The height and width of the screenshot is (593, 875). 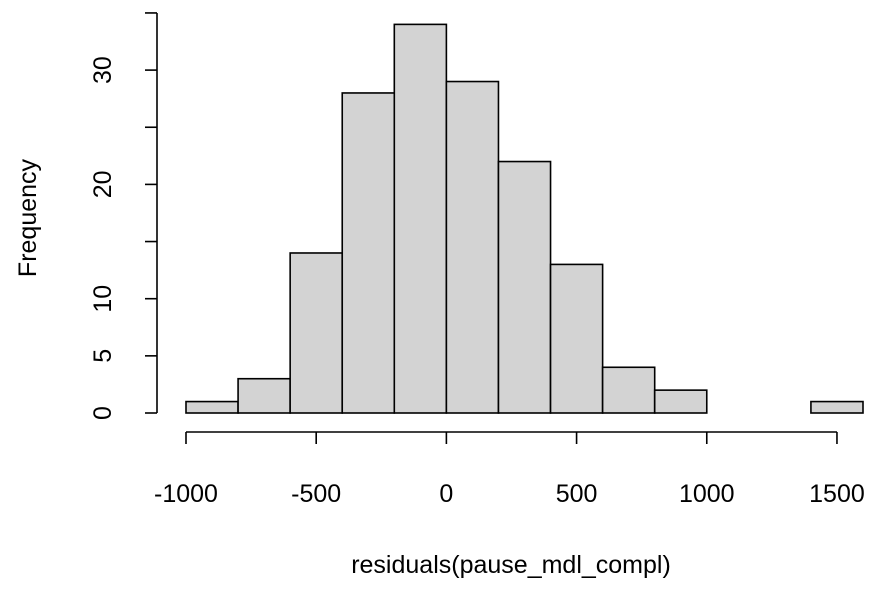 I want to click on x-tick-label: 0, so click(x=446, y=494).